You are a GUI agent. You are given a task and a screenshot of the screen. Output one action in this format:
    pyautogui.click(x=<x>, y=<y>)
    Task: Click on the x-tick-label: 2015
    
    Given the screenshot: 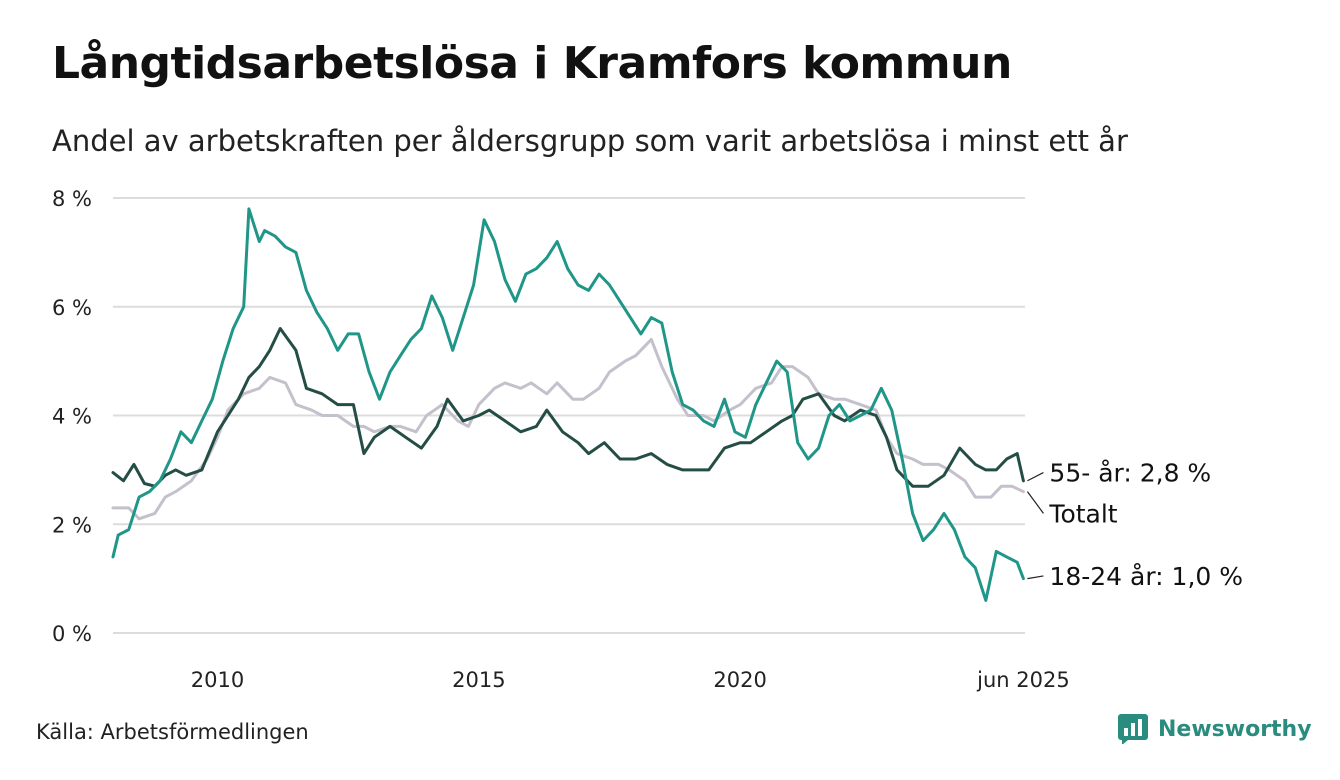 What is the action you would take?
    pyautogui.click(x=478, y=680)
    